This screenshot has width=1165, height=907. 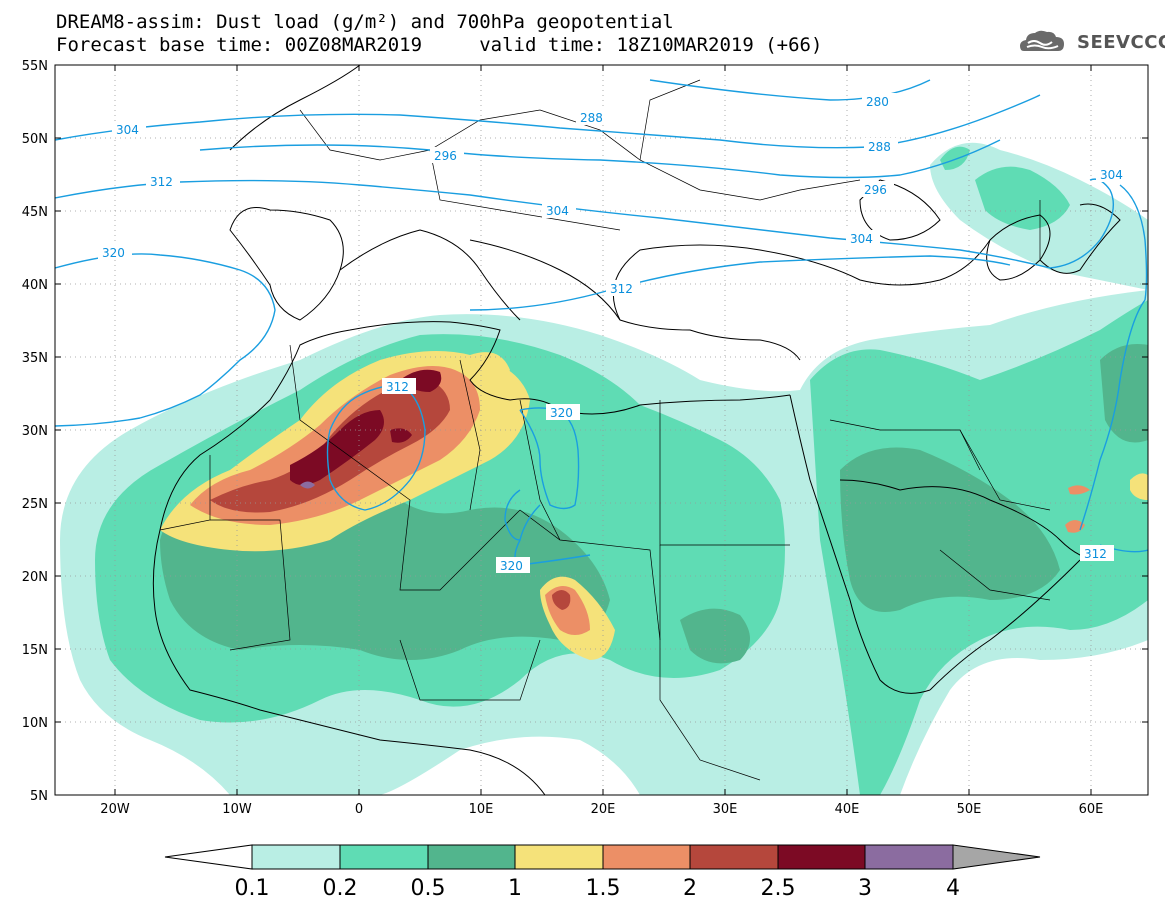 I want to click on contour-label-320-chad: 320, so click(x=511, y=566).